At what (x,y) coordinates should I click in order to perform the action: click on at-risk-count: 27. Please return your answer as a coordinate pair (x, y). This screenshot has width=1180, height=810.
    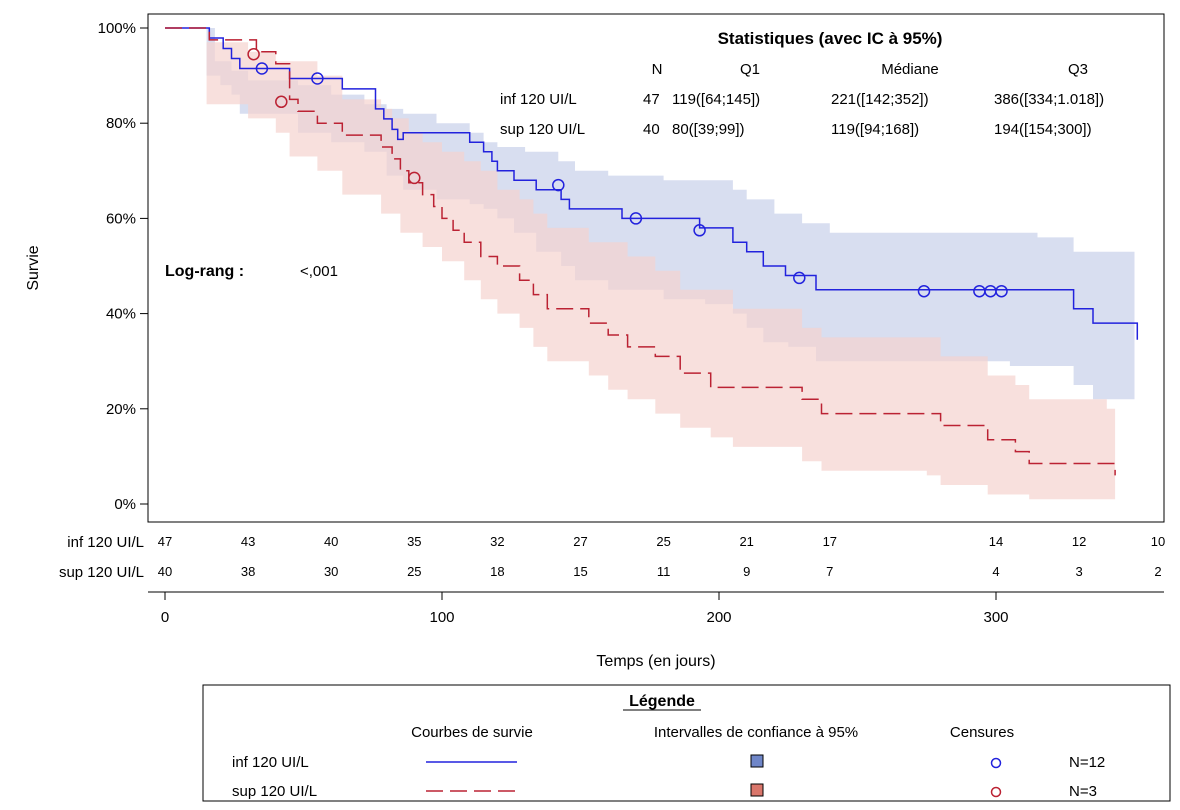
    Looking at the image, I should click on (580, 541).